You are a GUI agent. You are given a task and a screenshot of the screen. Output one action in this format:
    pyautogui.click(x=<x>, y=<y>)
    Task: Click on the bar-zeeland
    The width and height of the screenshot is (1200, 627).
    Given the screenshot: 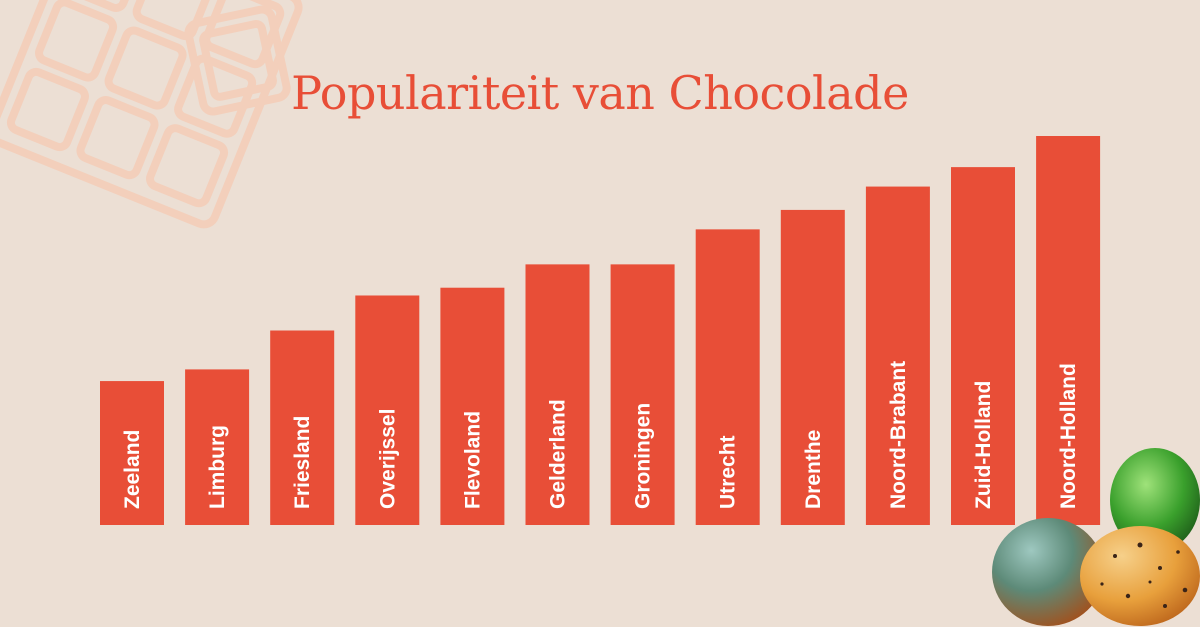 What is the action you would take?
    pyautogui.click(x=132, y=453)
    